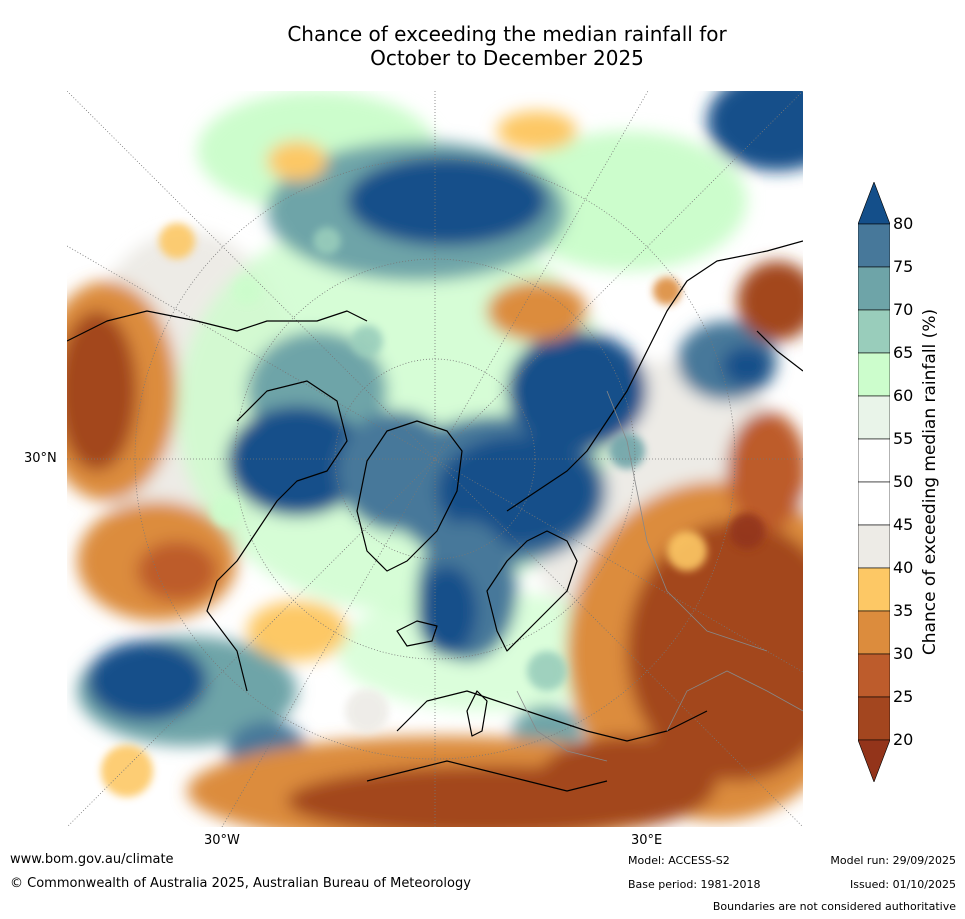 The image size is (965, 919). What do you see at coordinates (903, 438) in the screenshot?
I see `colorbar-tick-label: 55` at bounding box center [903, 438].